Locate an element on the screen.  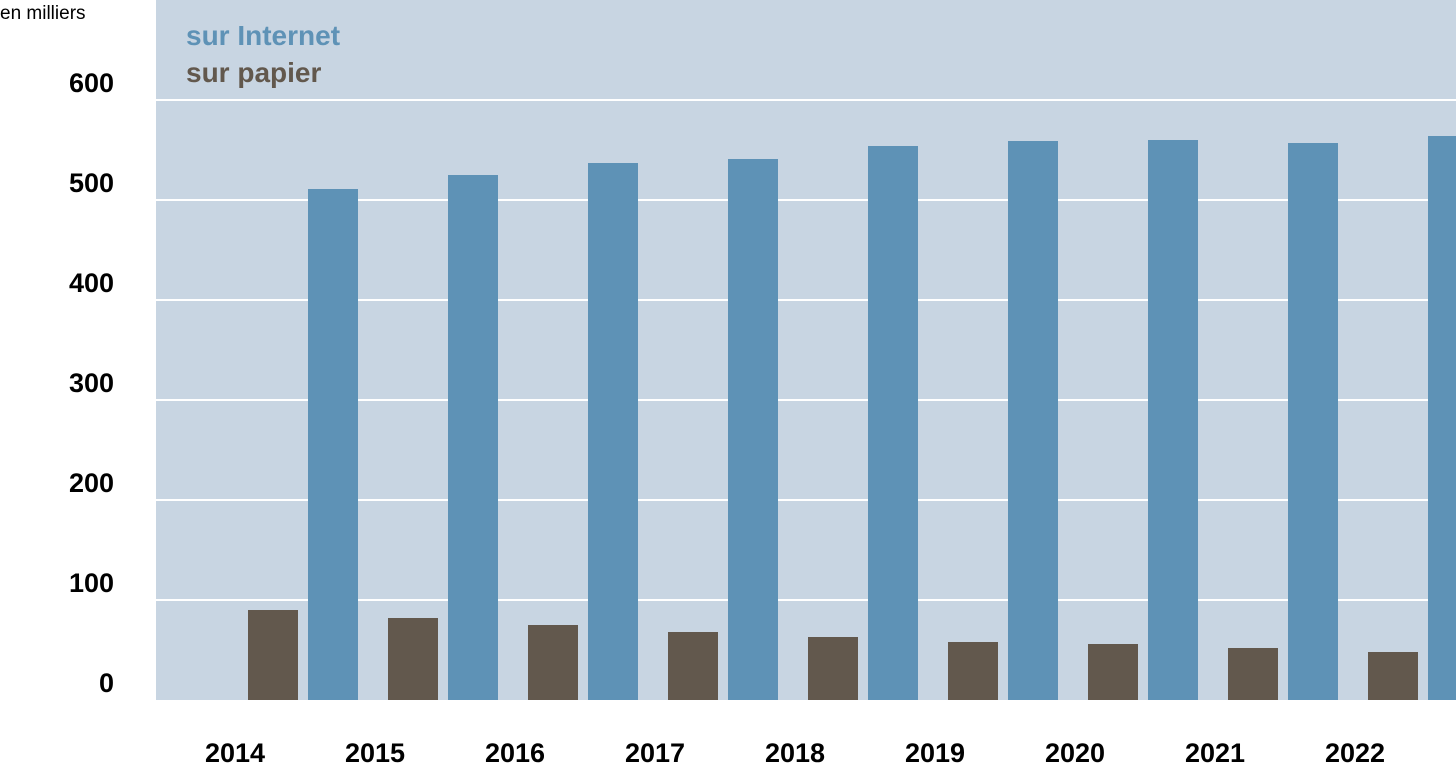
bar-sur-internet-2020 is located at coordinates (1173, 420).